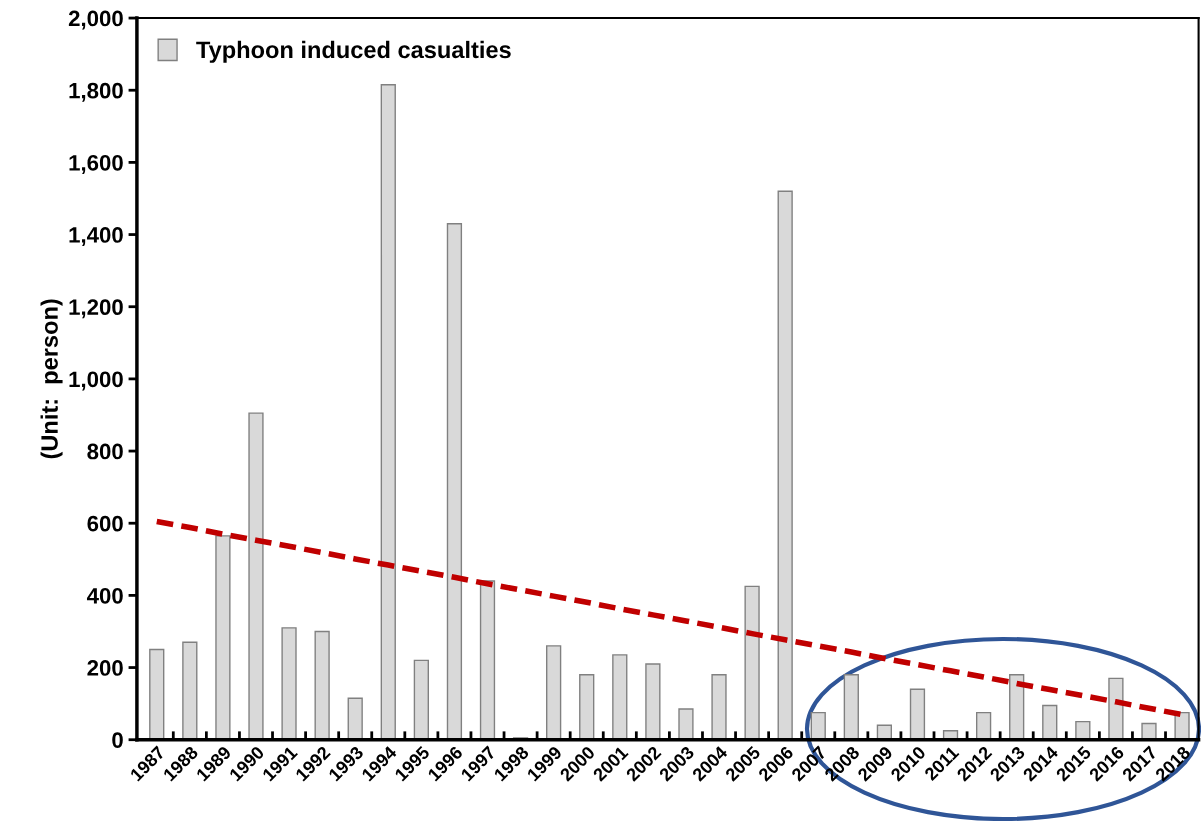 The height and width of the screenshot is (821, 1201). What do you see at coordinates (96, 164) in the screenshot?
I see `y-tick-label: 1,600` at bounding box center [96, 164].